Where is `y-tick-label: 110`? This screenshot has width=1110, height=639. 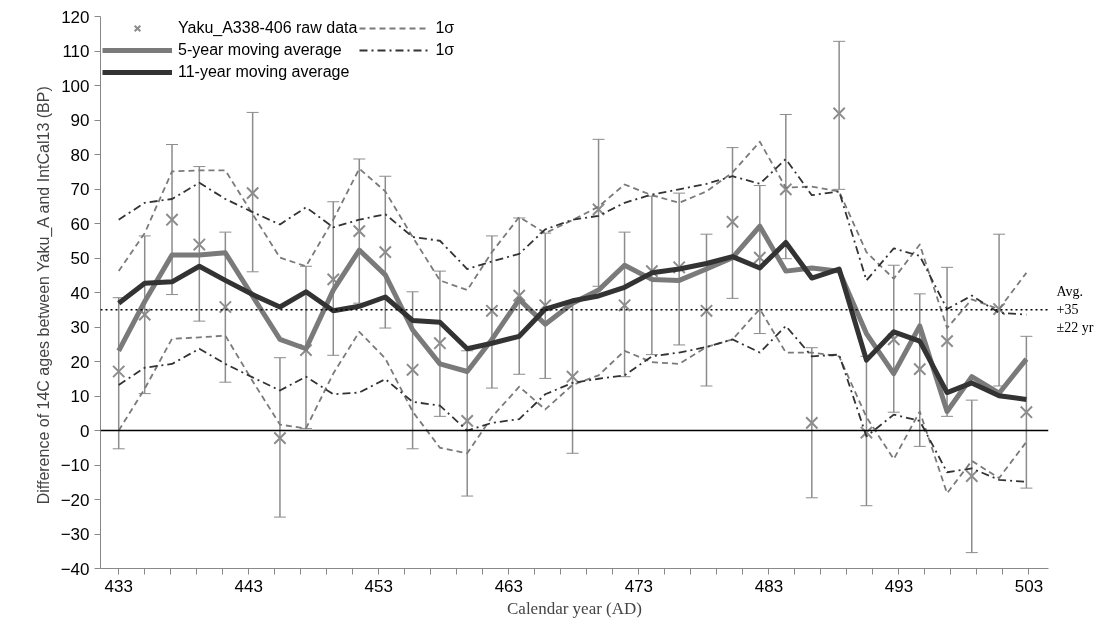 y-tick-label: 110 is located at coordinates (76, 51).